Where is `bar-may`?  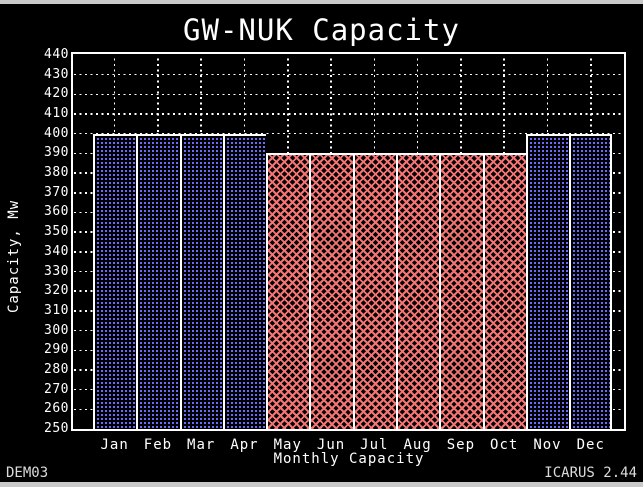 bar-may is located at coordinates (287, 291).